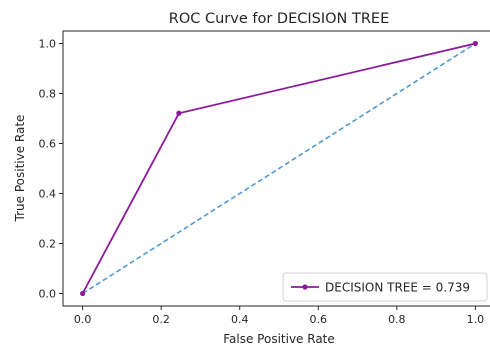 The image size is (490, 351). Describe the element at coordinates (476, 319) in the screenshot. I see `x-tick-label: 1.0` at that location.